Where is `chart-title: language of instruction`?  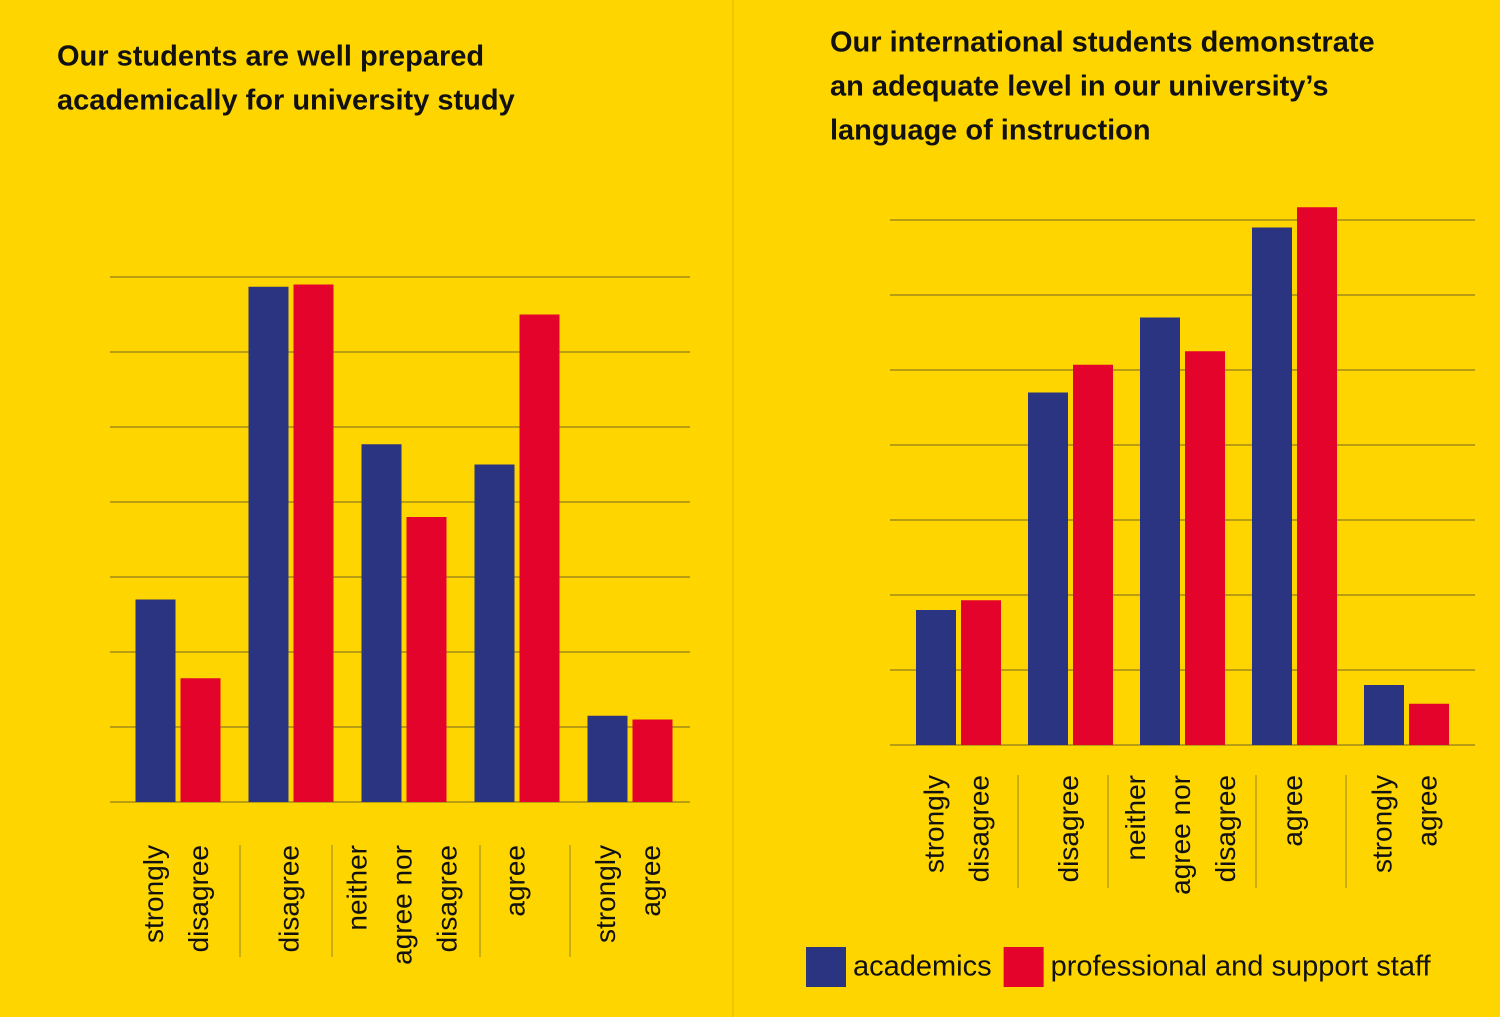 chart-title: language of instruction is located at coordinates (990, 131).